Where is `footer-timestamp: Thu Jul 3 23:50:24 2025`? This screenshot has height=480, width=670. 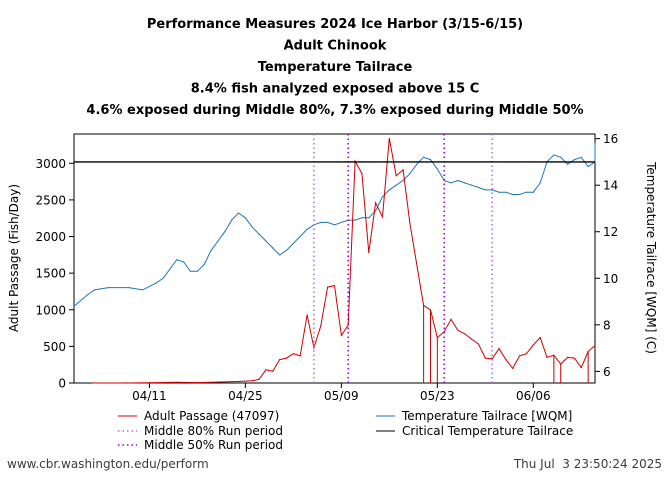 footer-timestamp: Thu Jul 3 23:50:24 2025 is located at coordinates (587, 464).